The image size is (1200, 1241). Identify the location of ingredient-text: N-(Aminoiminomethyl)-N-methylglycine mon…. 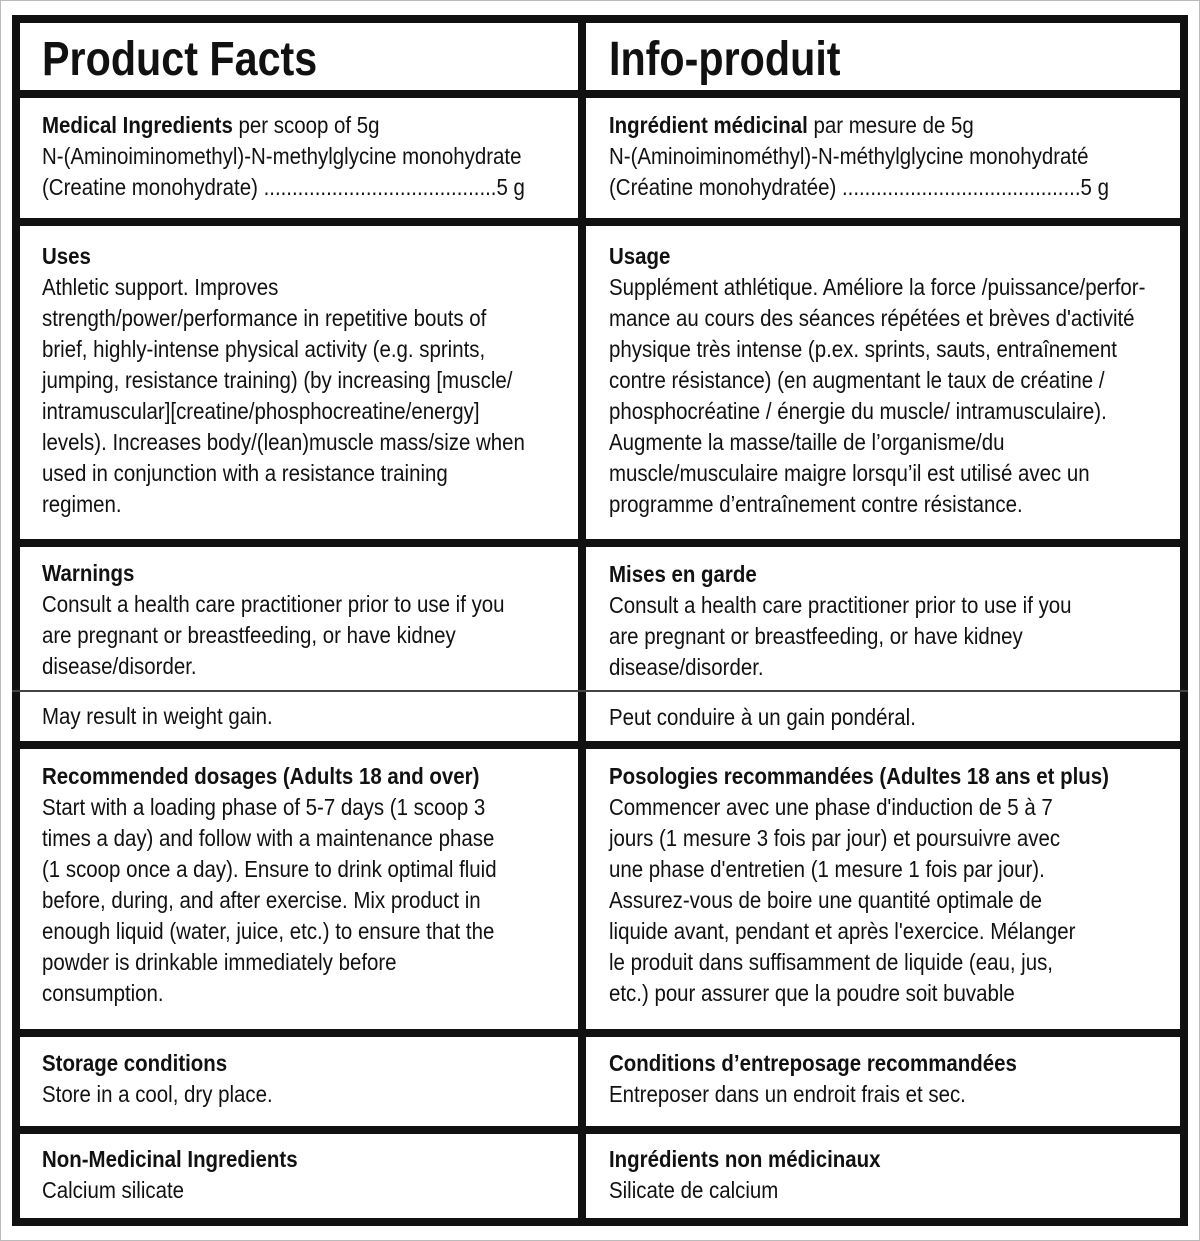
(283, 171).